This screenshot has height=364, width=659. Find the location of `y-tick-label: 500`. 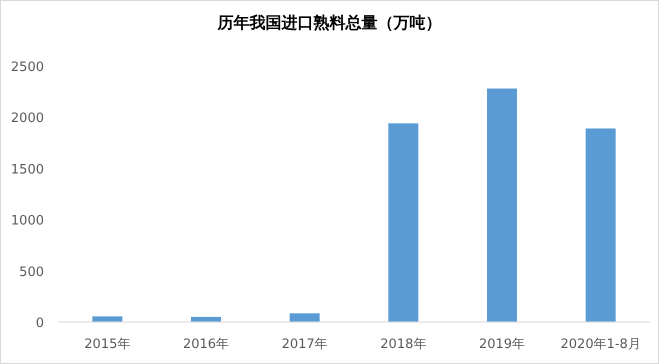

y-tick-label: 500 is located at coordinates (31, 272).